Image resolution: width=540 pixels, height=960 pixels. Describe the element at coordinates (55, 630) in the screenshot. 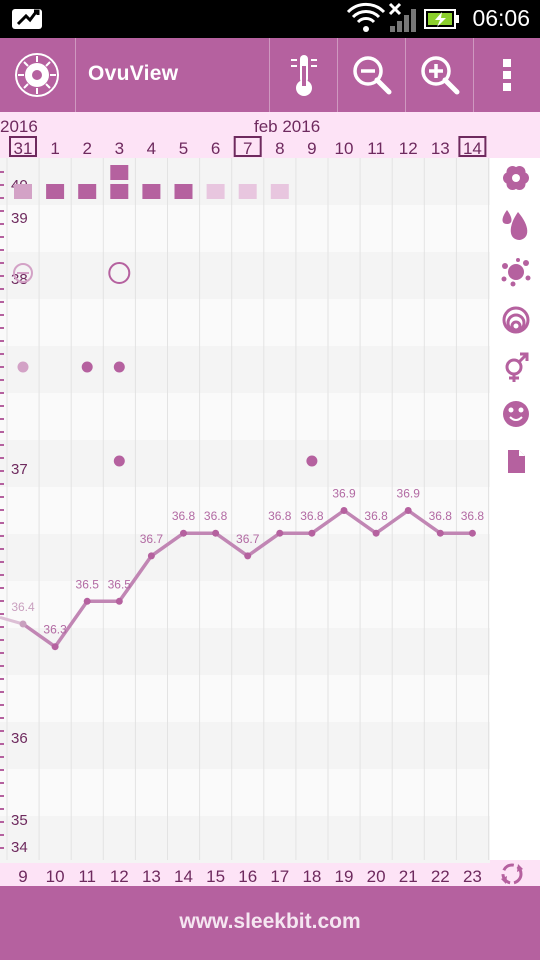

I see `temp-label: 36.3` at that location.